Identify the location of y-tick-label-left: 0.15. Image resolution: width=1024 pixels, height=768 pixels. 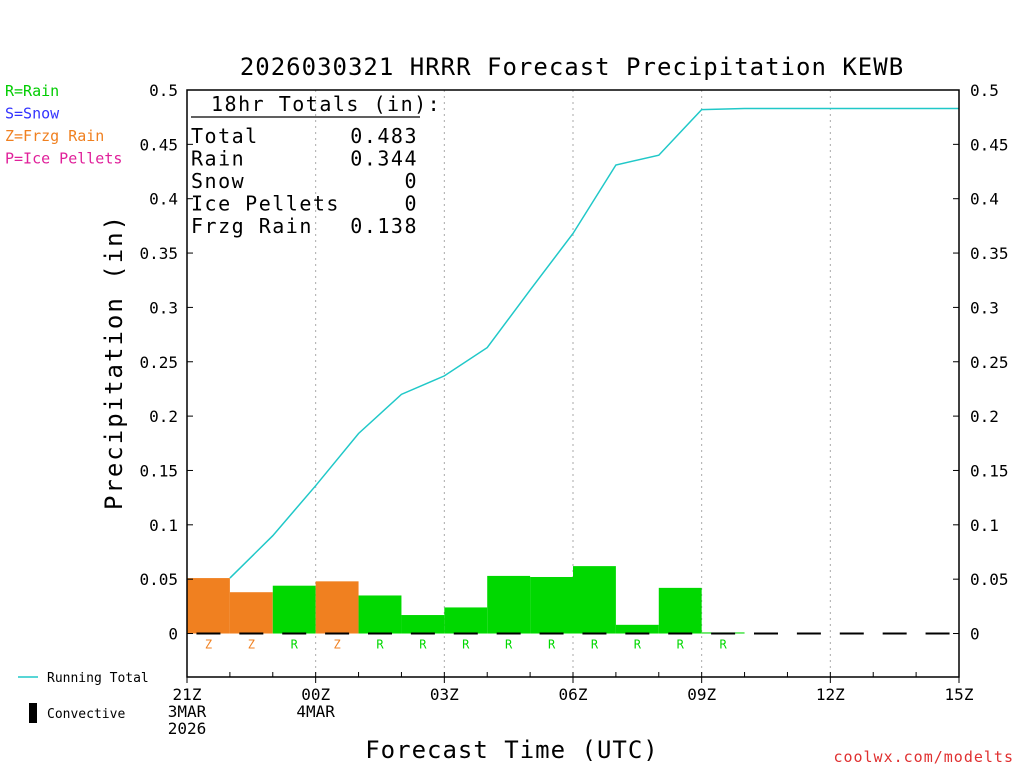
(158, 470).